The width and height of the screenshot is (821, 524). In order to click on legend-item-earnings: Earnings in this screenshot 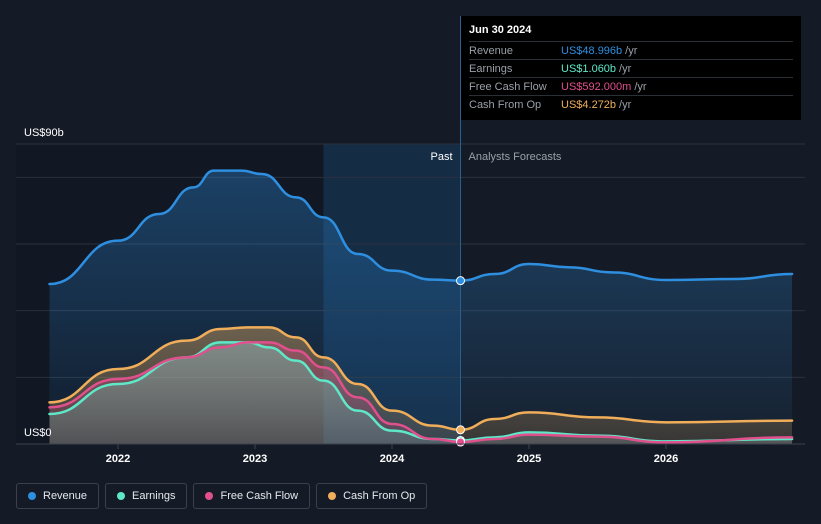, I will do `click(146, 496)`.